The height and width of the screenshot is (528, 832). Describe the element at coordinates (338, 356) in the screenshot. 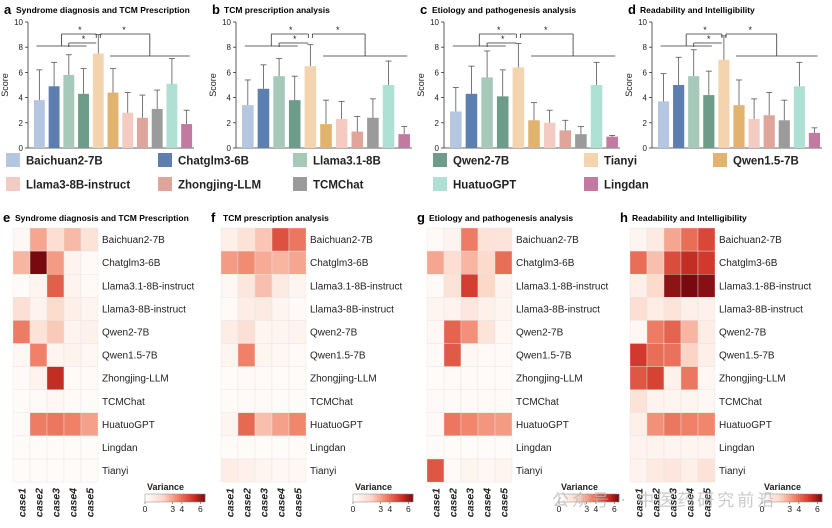

I see `row-label: Qwen1.5-7B` at that location.